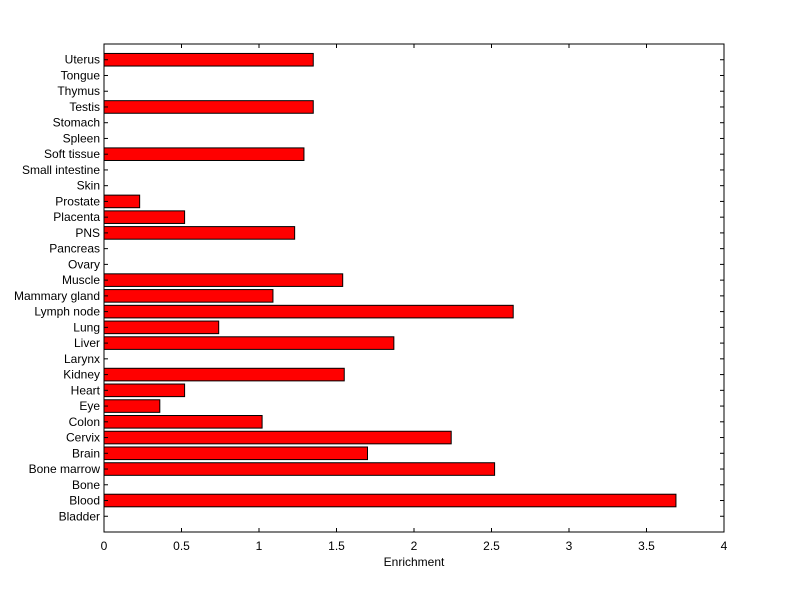 The width and height of the screenshot is (800, 599). What do you see at coordinates (61, 170) in the screenshot?
I see `y-tick-label: Small intestine` at bounding box center [61, 170].